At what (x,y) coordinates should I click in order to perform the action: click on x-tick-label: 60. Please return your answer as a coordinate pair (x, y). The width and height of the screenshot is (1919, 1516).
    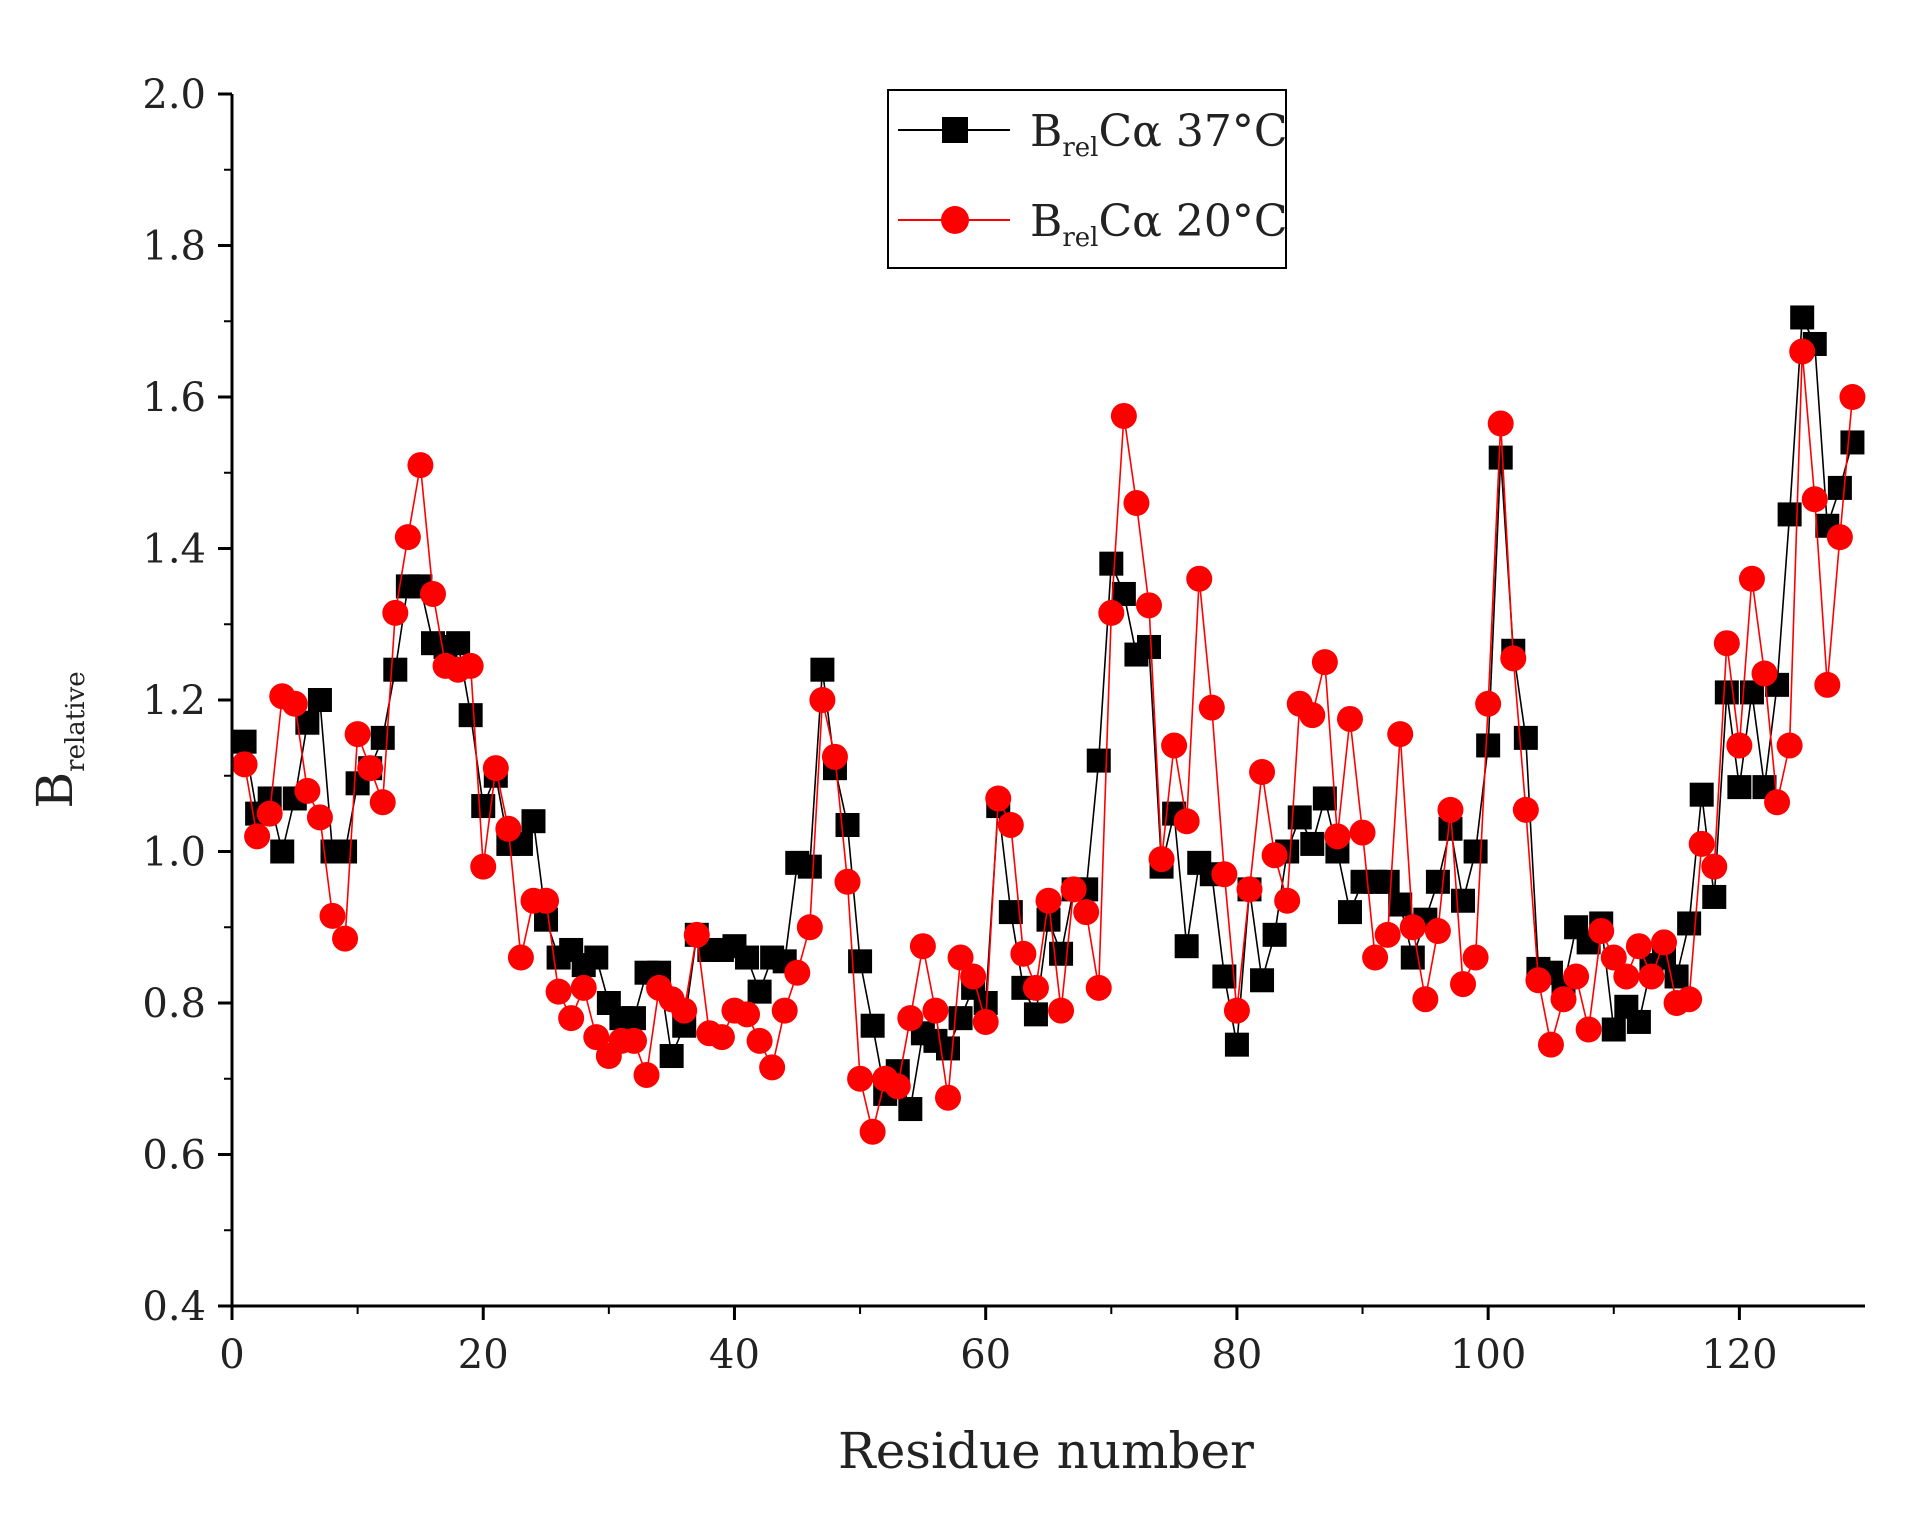
    Looking at the image, I should click on (985, 1355).